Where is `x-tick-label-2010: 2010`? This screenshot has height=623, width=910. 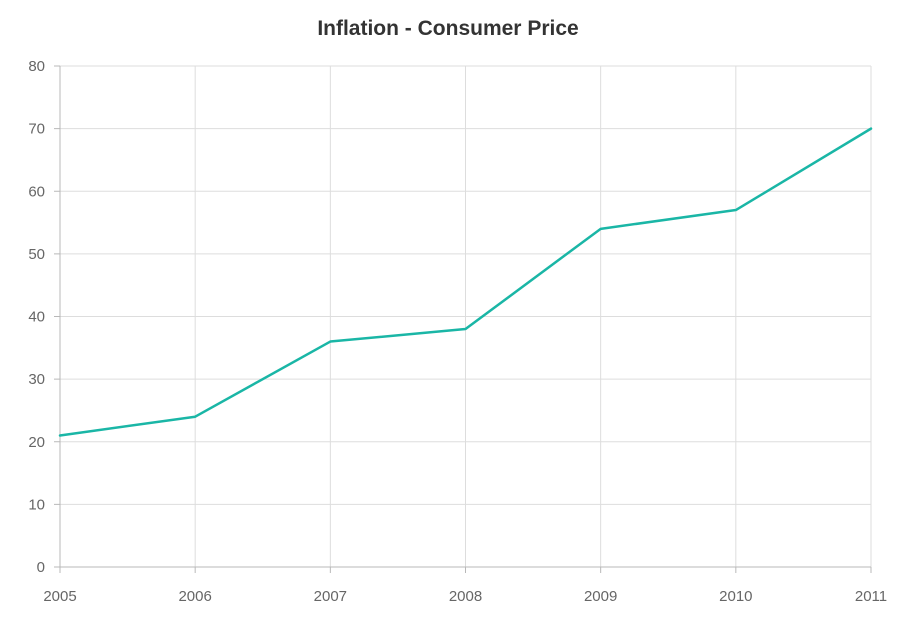 x-tick-label-2010: 2010 is located at coordinates (735, 596).